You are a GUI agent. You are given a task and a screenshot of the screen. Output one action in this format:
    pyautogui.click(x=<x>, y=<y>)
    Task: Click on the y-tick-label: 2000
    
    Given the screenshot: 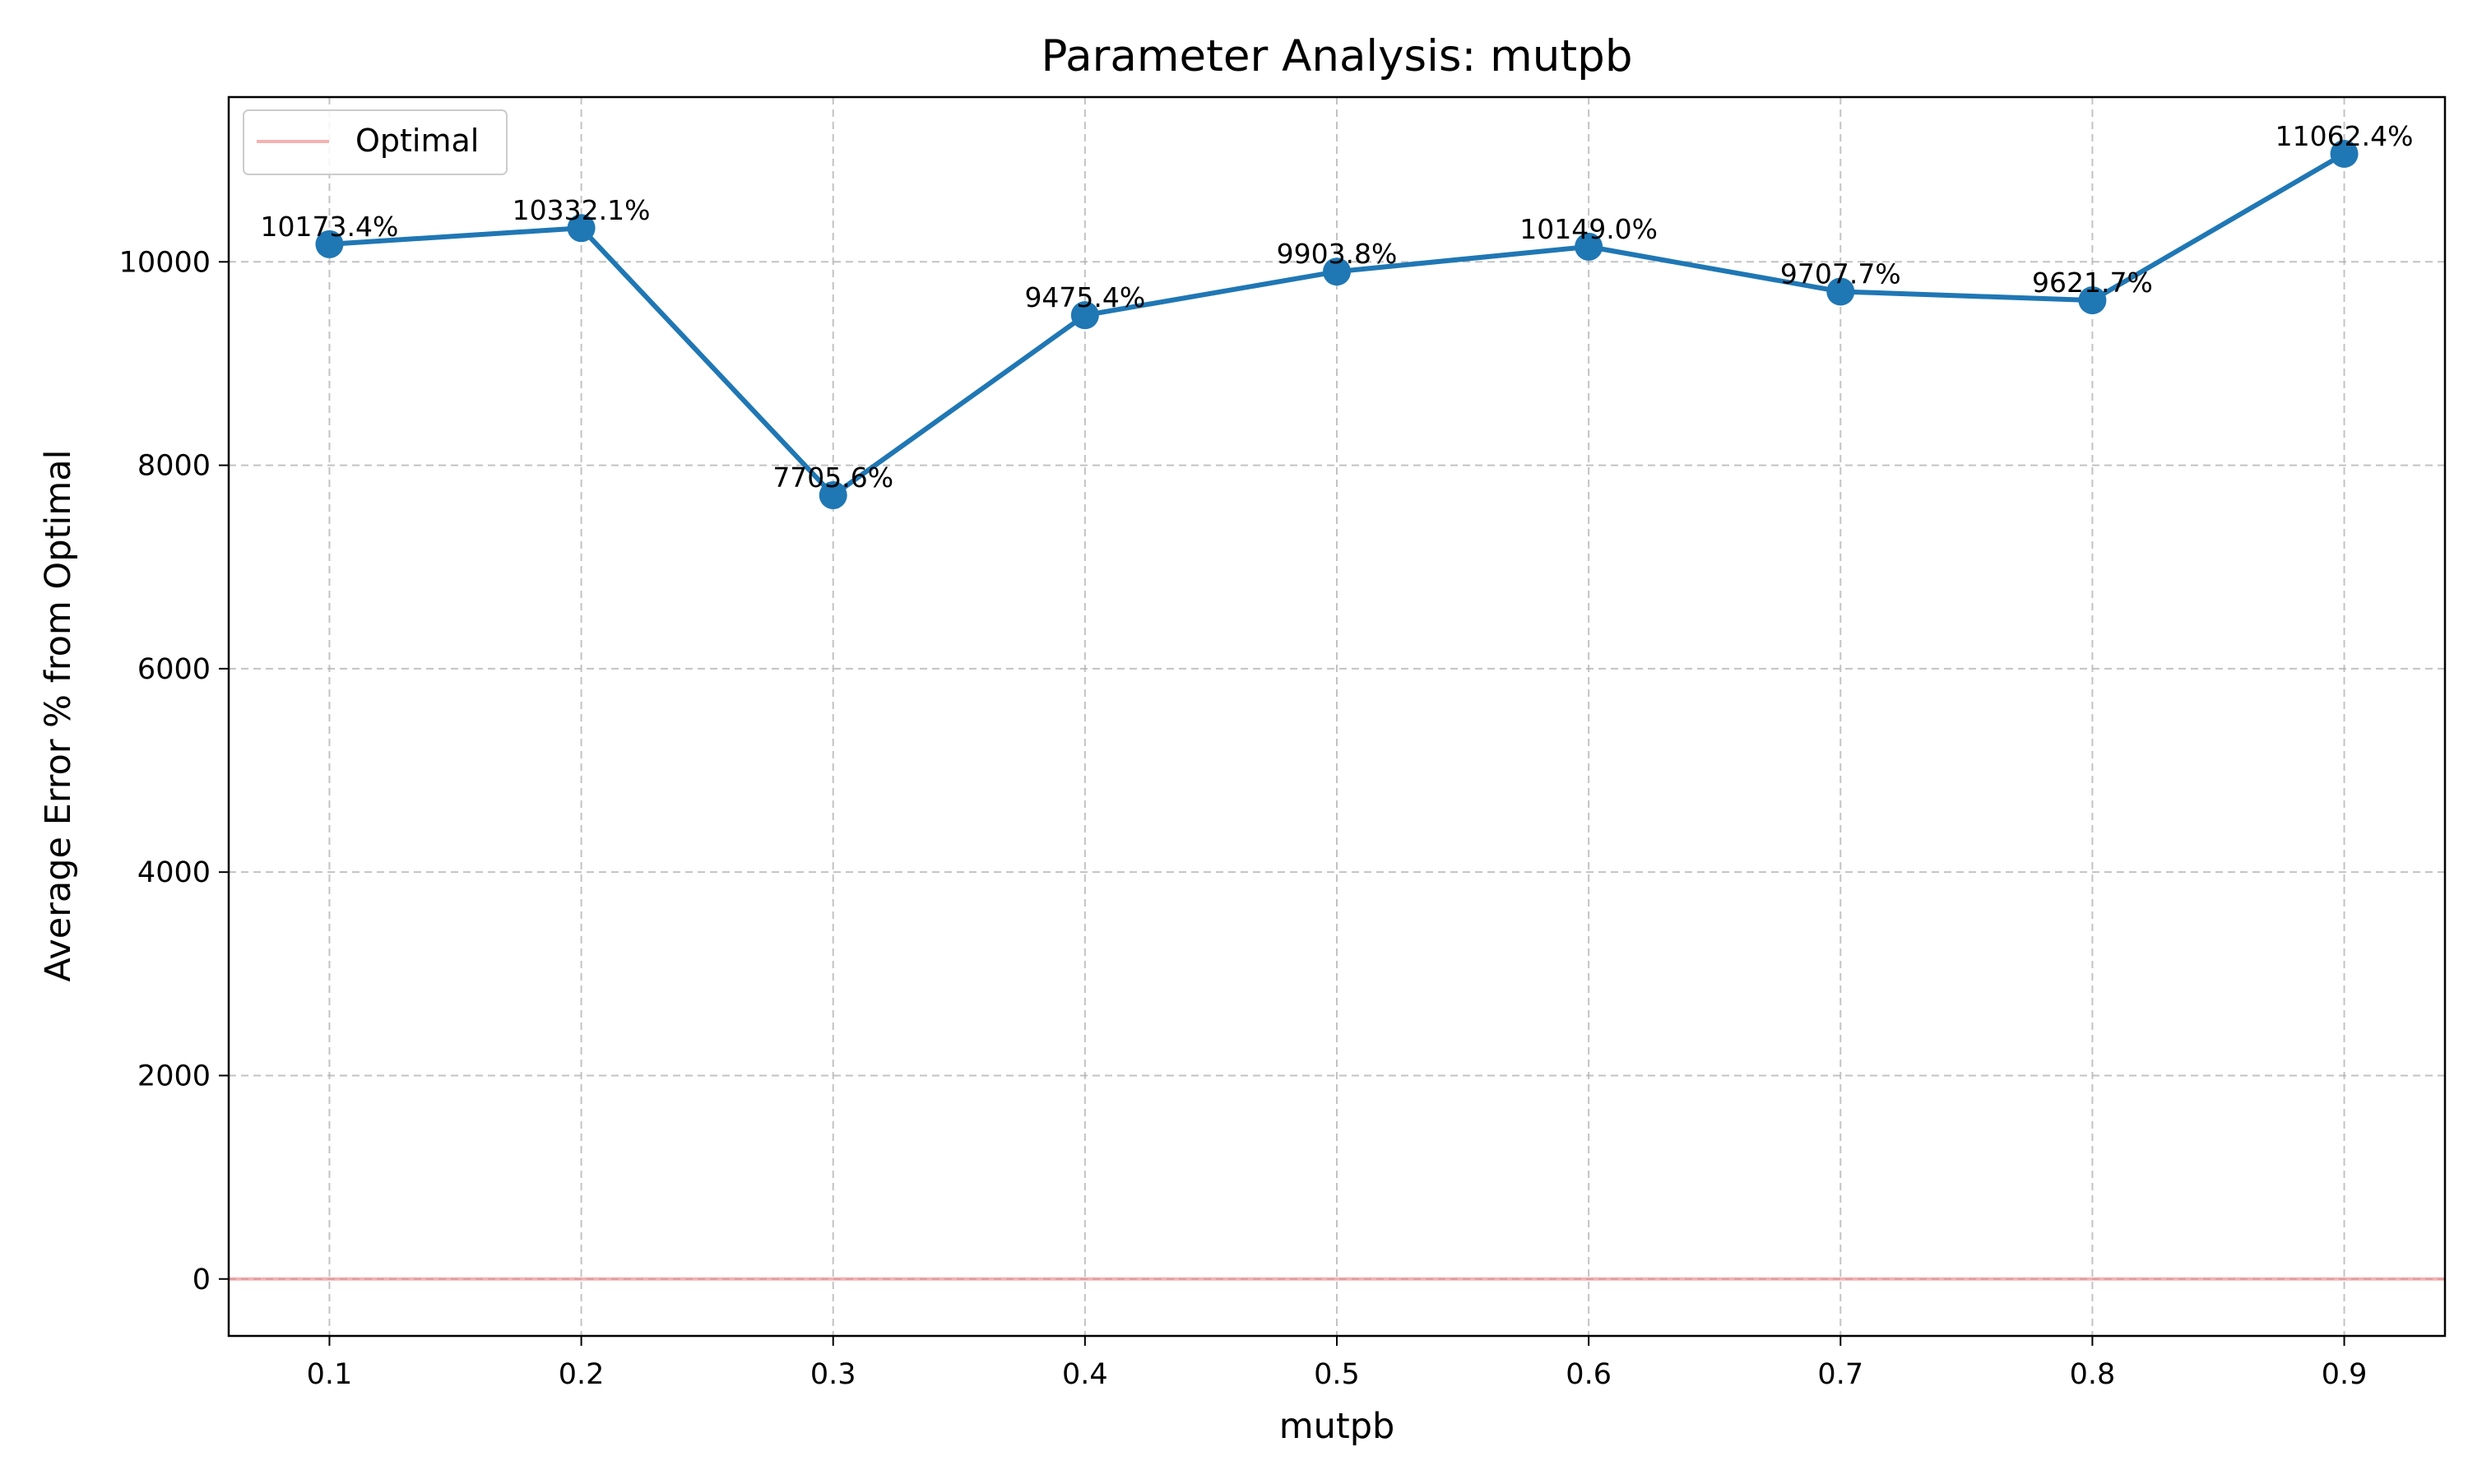 What is the action you would take?
    pyautogui.click(x=174, y=1076)
    